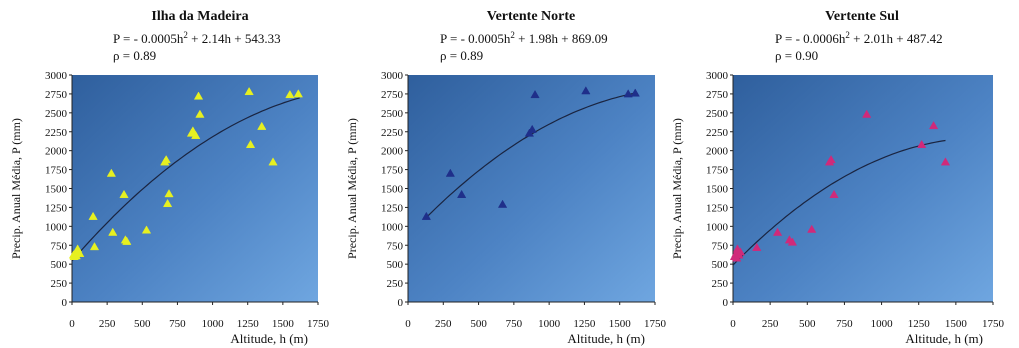 The width and height of the screenshot is (1019, 348). I want to click on x-tick-label: 250, so click(107, 324).